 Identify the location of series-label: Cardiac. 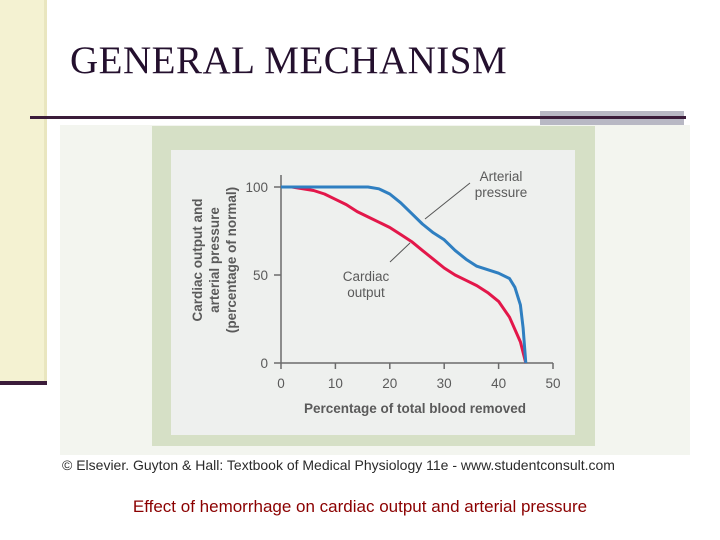
(366, 276).